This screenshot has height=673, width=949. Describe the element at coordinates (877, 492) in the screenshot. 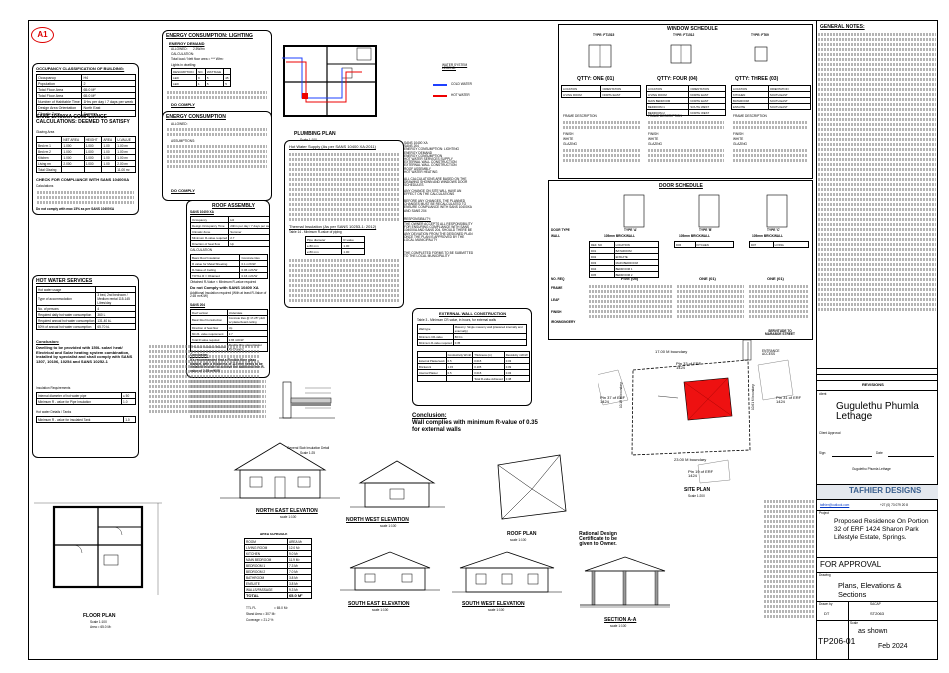

I see `firm-banner: TAFHIER DESIGNS` at that location.